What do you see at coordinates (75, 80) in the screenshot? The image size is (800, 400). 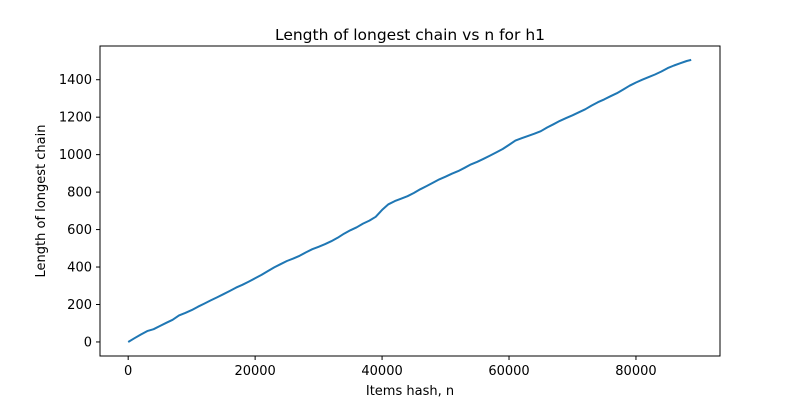 I see `y-tick-label: 1400` at bounding box center [75, 80].